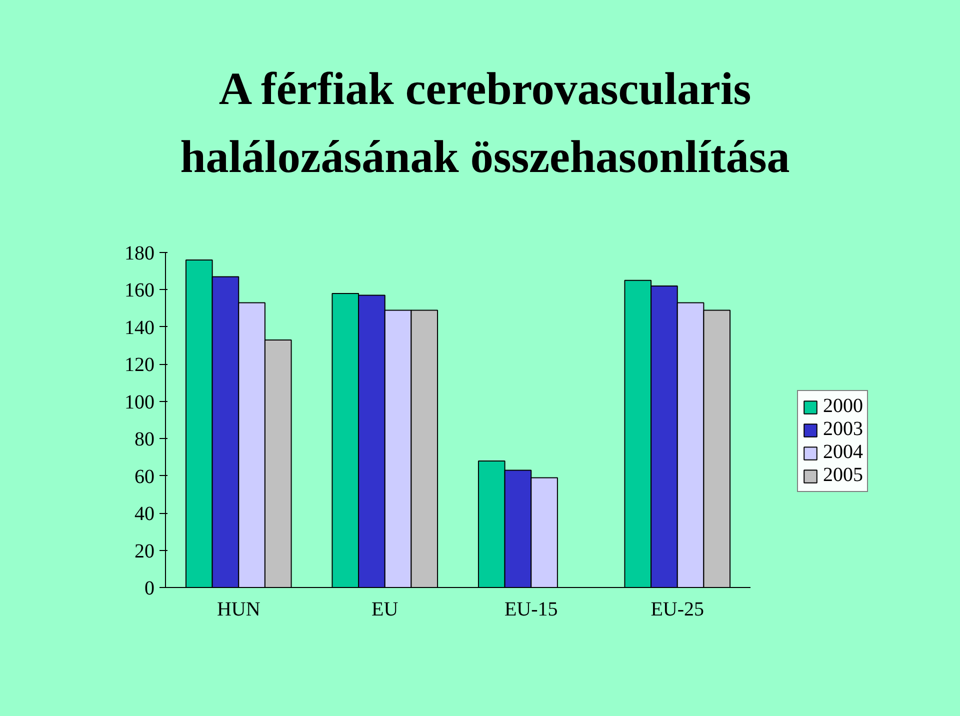  What do you see at coordinates (144, 514) in the screenshot?
I see `y-tick-label: 40` at bounding box center [144, 514].